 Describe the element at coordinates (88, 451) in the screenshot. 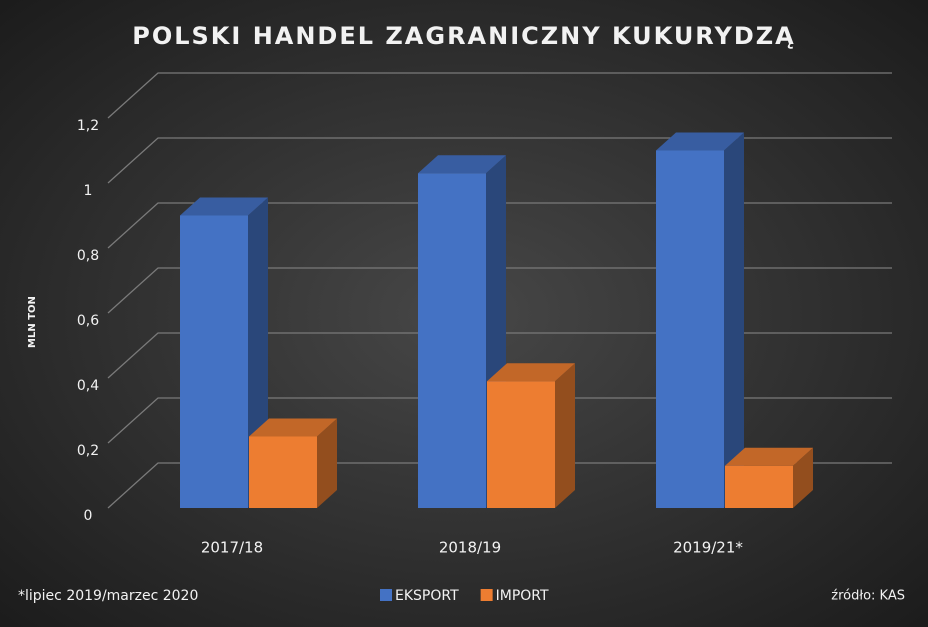

I see `y-tick-label: 0,2` at that location.